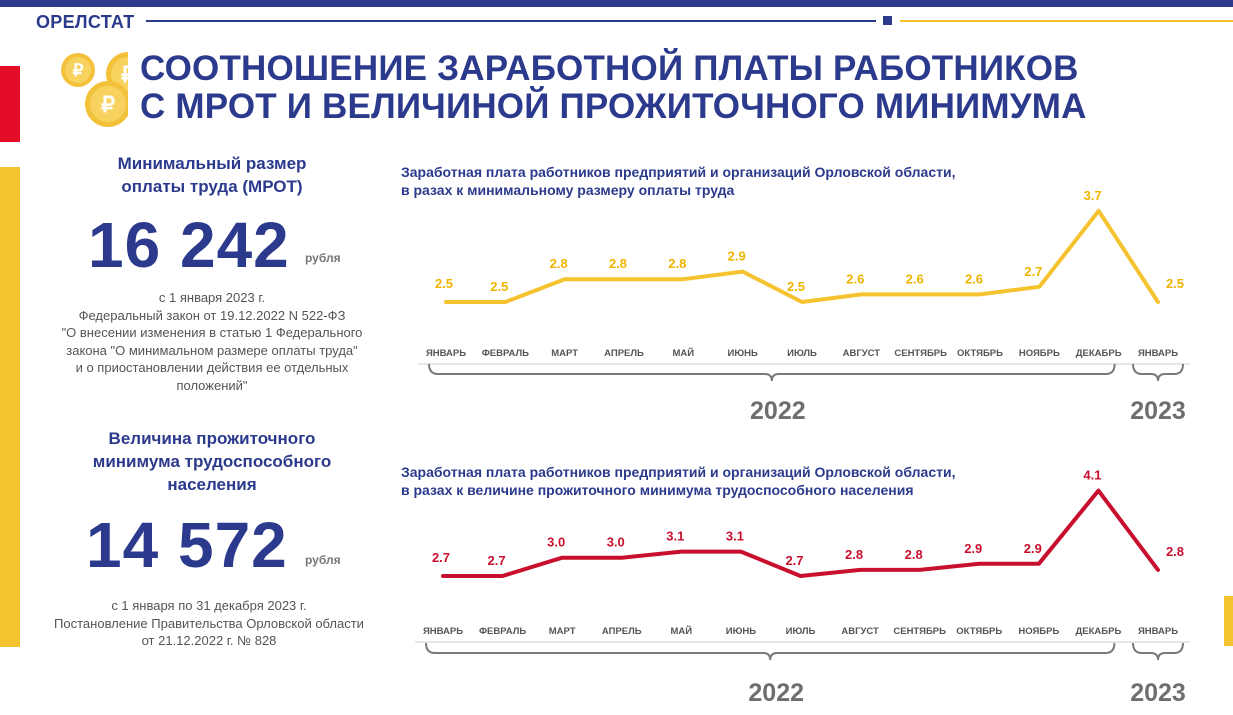 The width and height of the screenshot is (1233, 715). Describe the element at coordinates (980, 353) in the screenshot. I see `chart1-tick-label: ОКТЯБРЬ` at that location.